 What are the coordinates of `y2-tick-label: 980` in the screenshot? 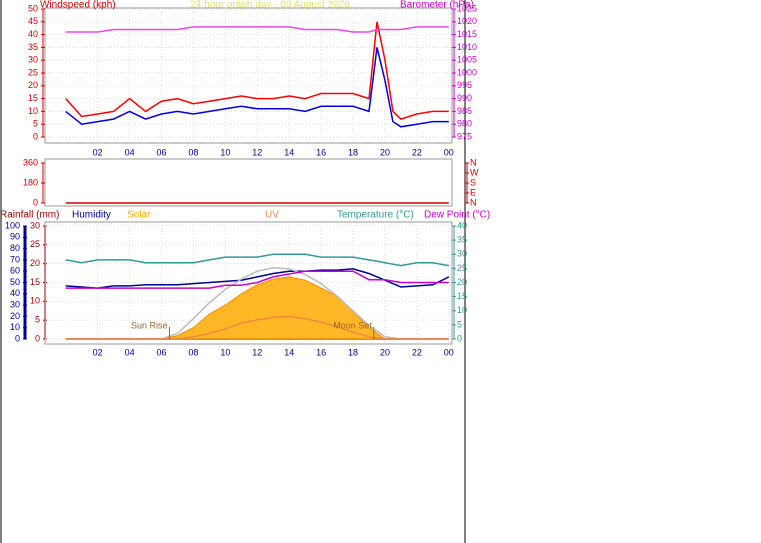 It's located at (464, 124).